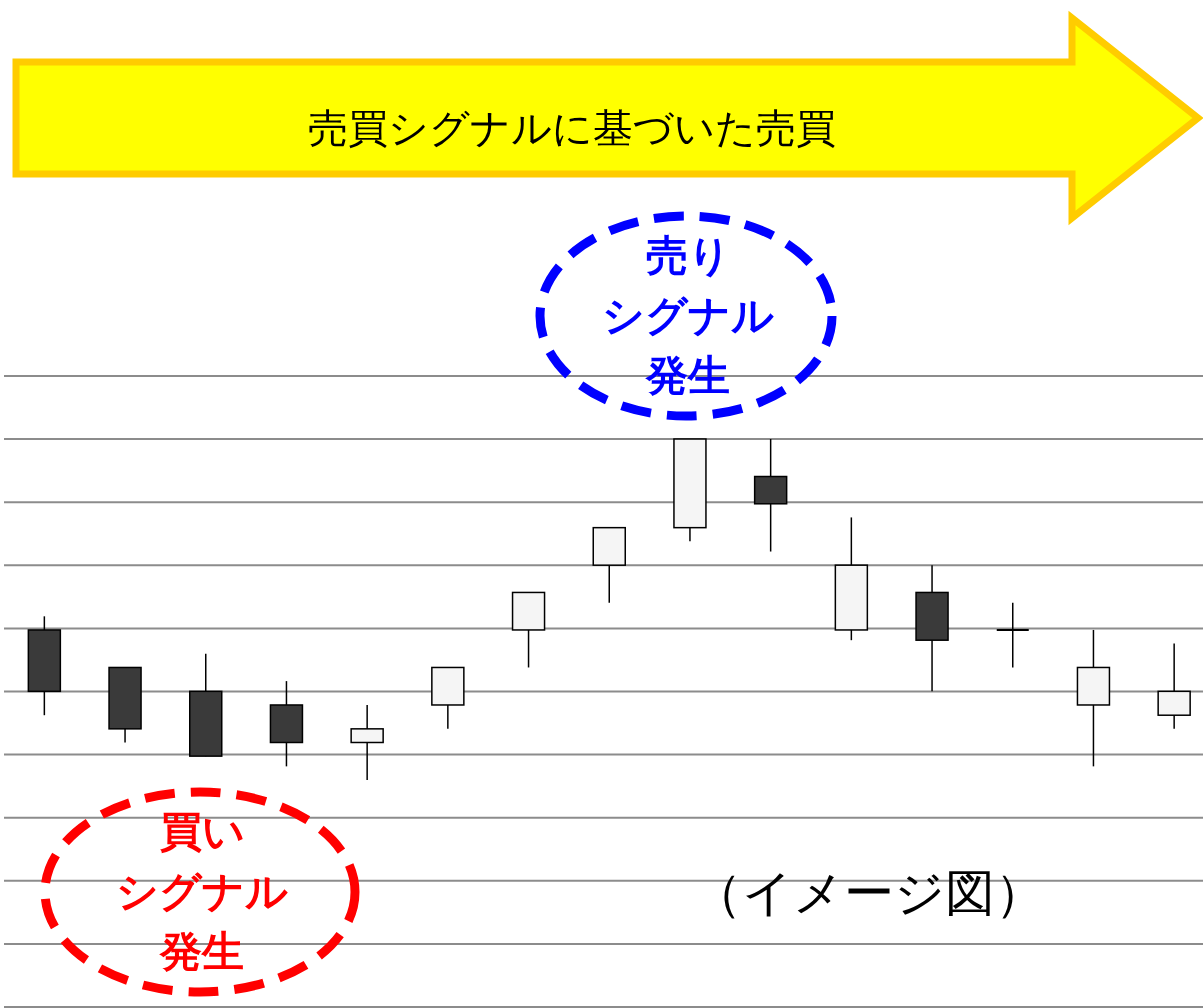  I want to click on text: 売買シグナルに基づいた売買, so click(572, 128).